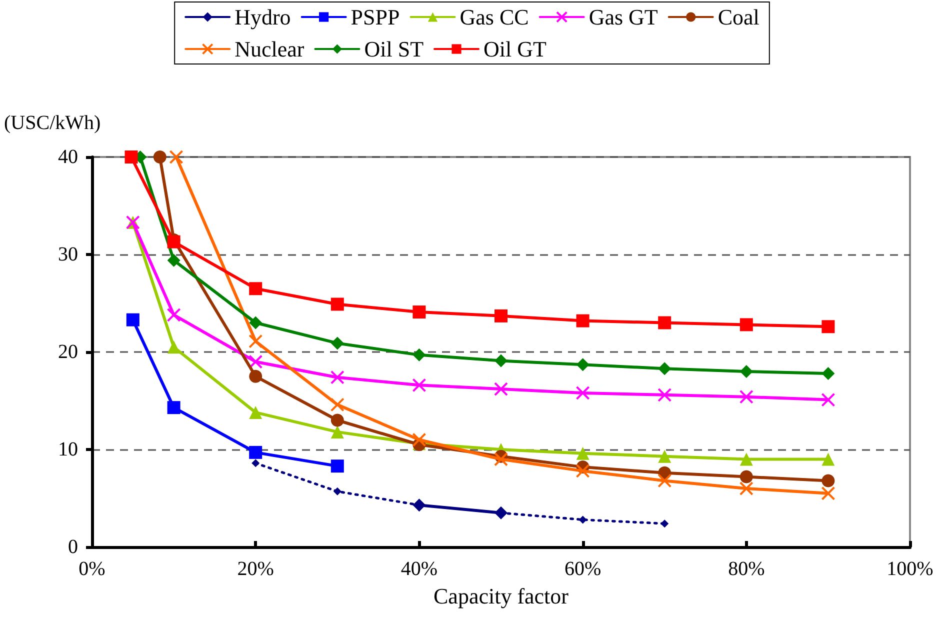  What do you see at coordinates (68, 449) in the screenshot?
I see `y-tick-label: 10` at bounding box center [68, 449].